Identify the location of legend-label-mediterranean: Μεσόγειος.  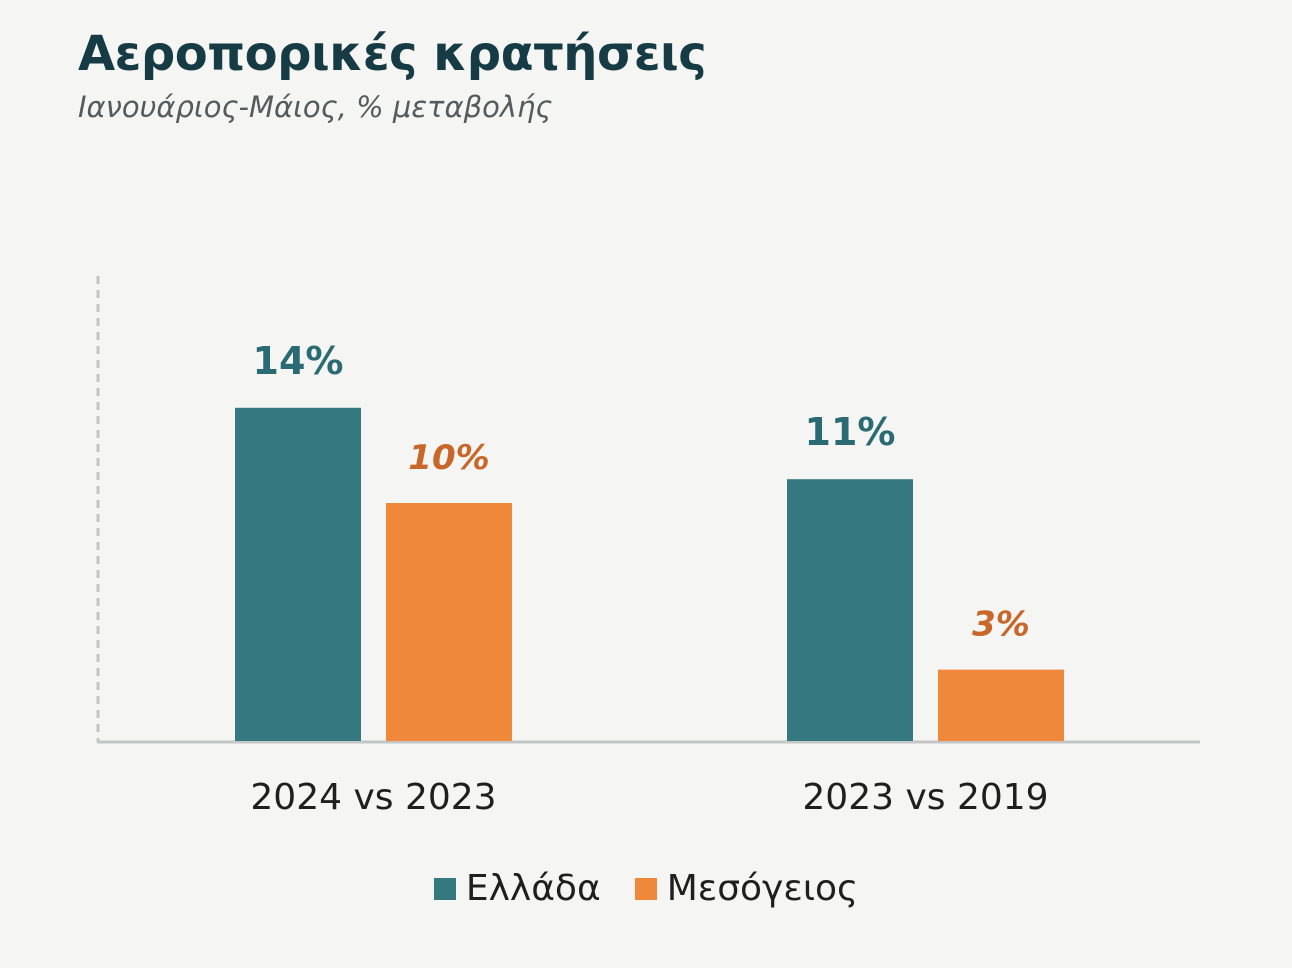
(762, 888).